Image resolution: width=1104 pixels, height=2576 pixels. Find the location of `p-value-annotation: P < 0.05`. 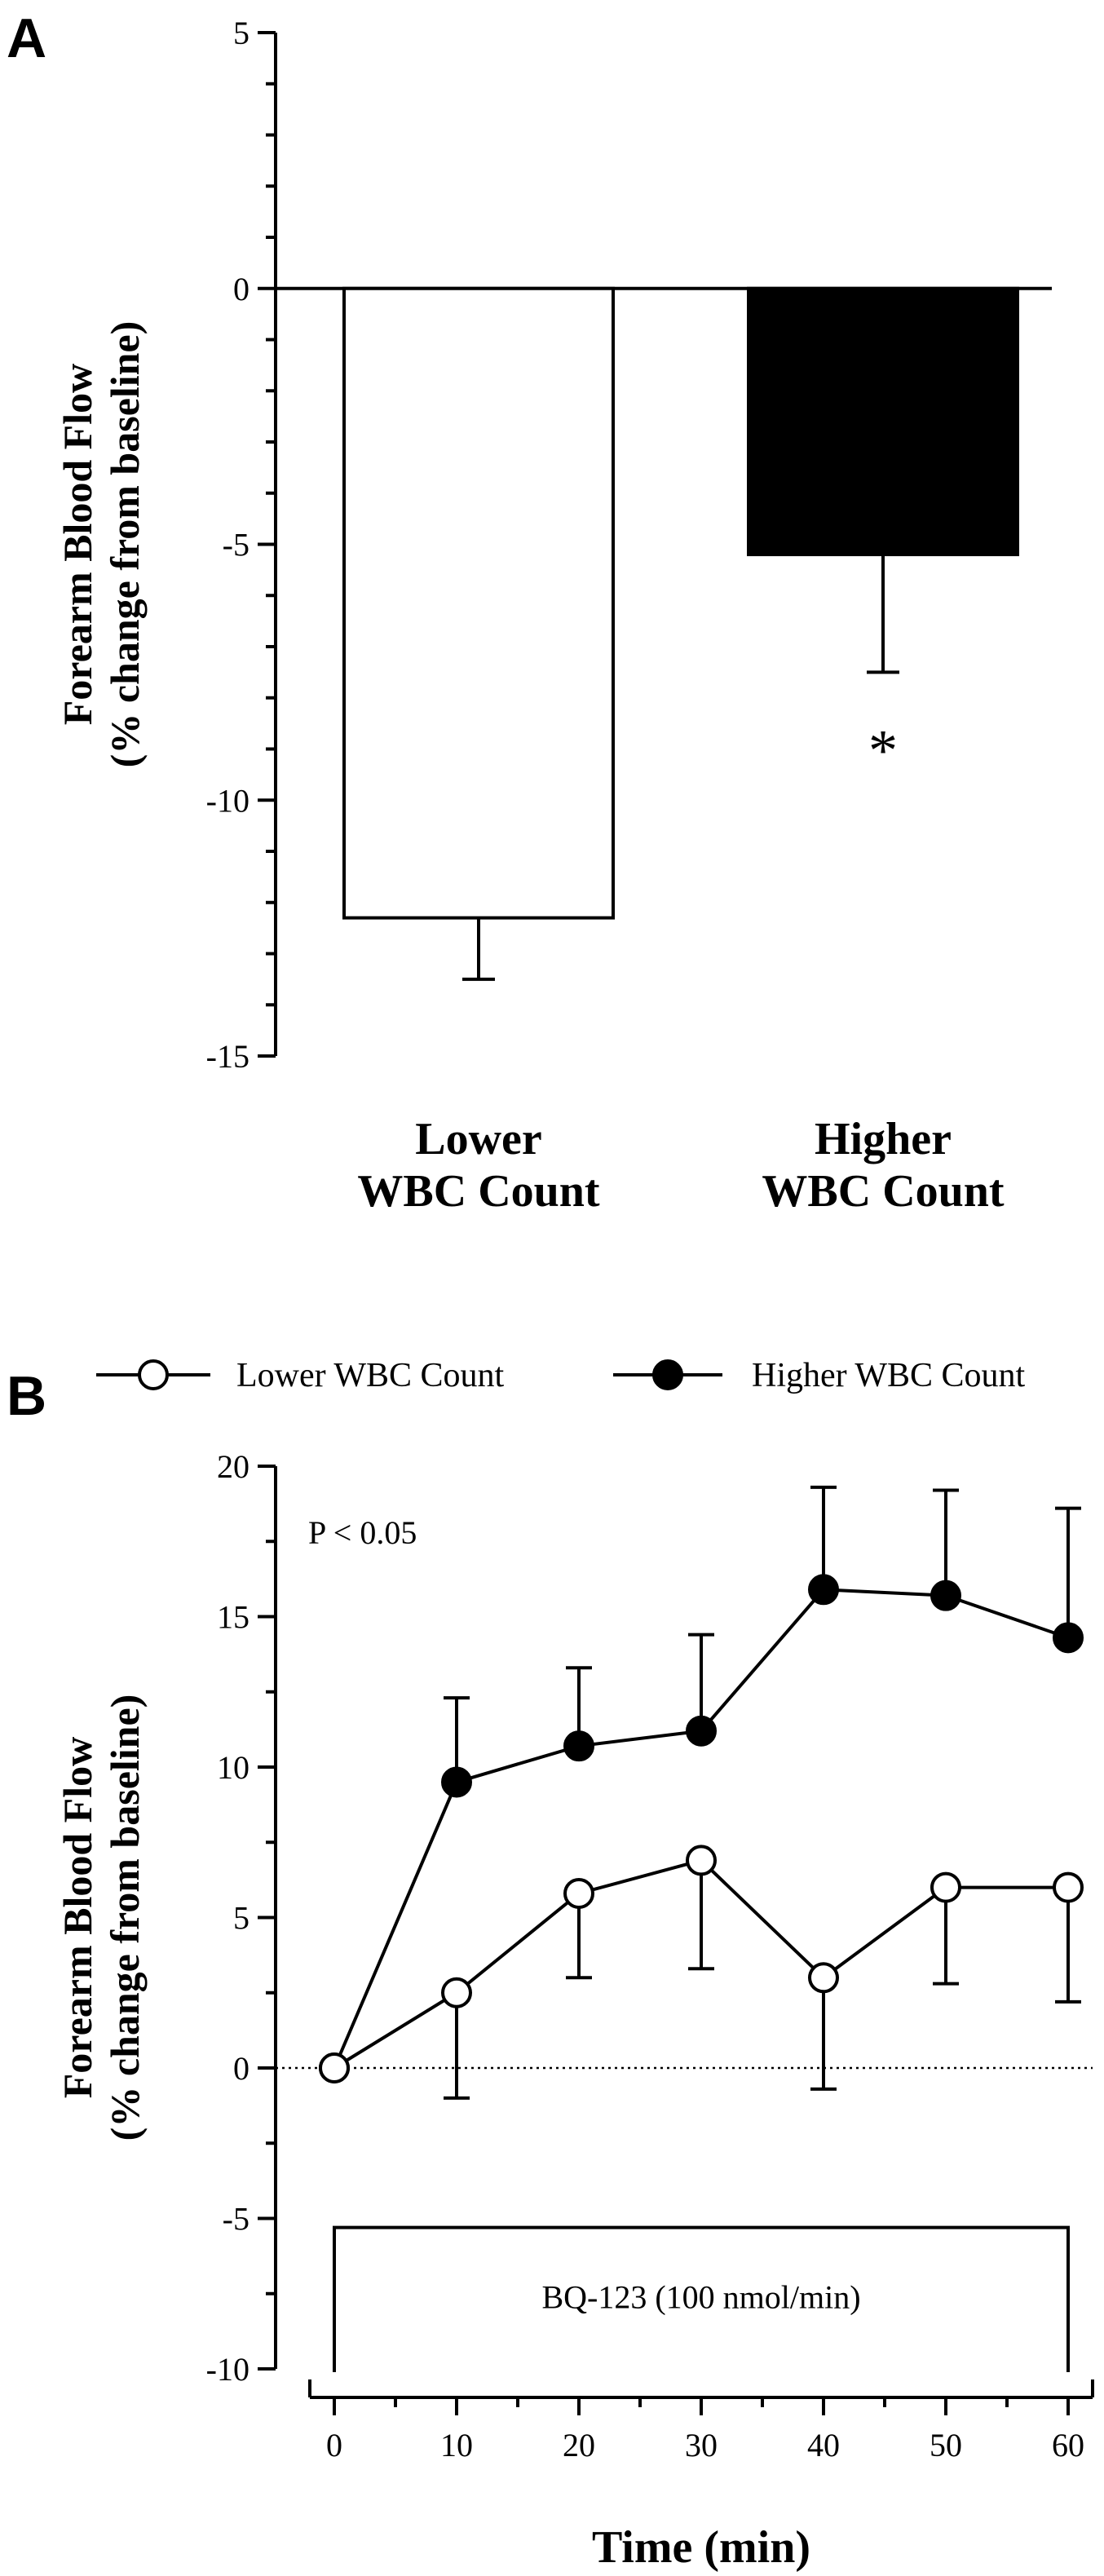

p-value-annotation: P < 0.05 is located at coordinates (362, 1532).